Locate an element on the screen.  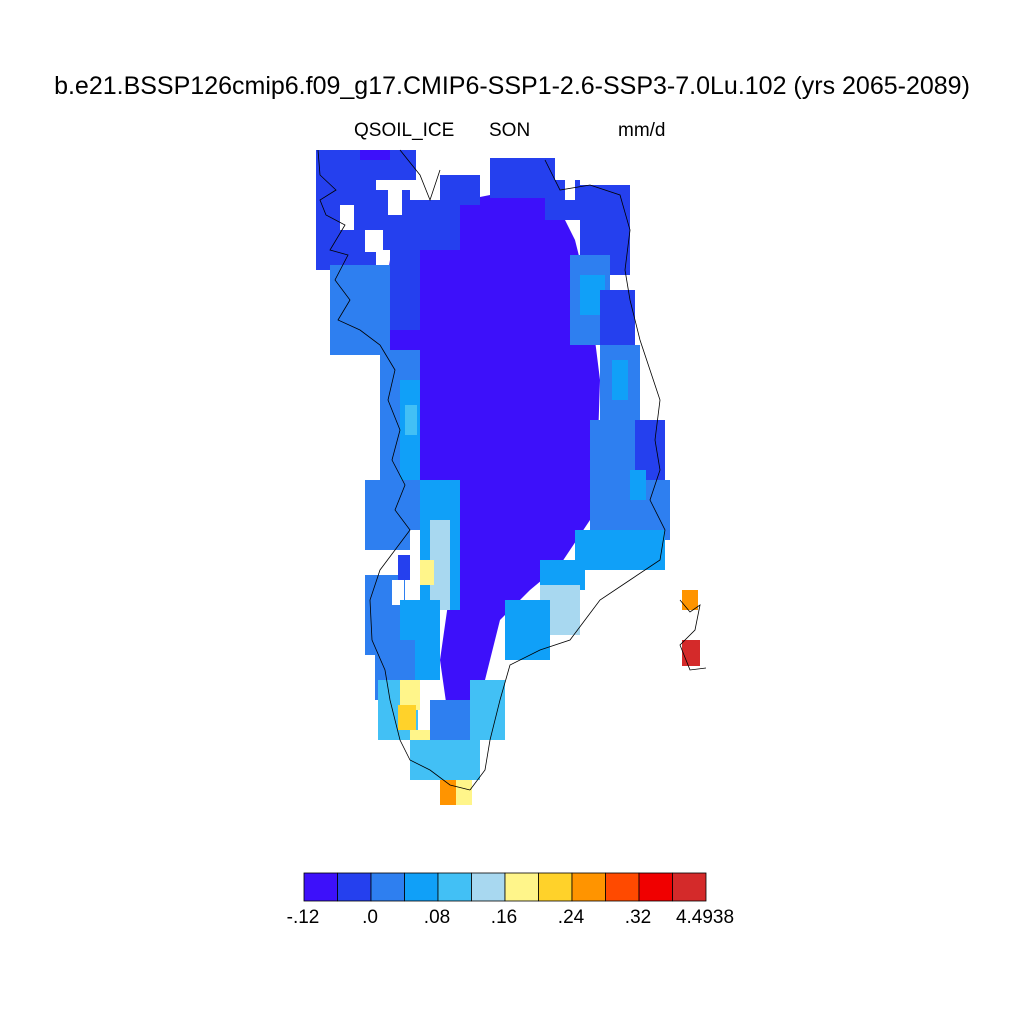
east-margin-cells is located at coordinates (587, 457).